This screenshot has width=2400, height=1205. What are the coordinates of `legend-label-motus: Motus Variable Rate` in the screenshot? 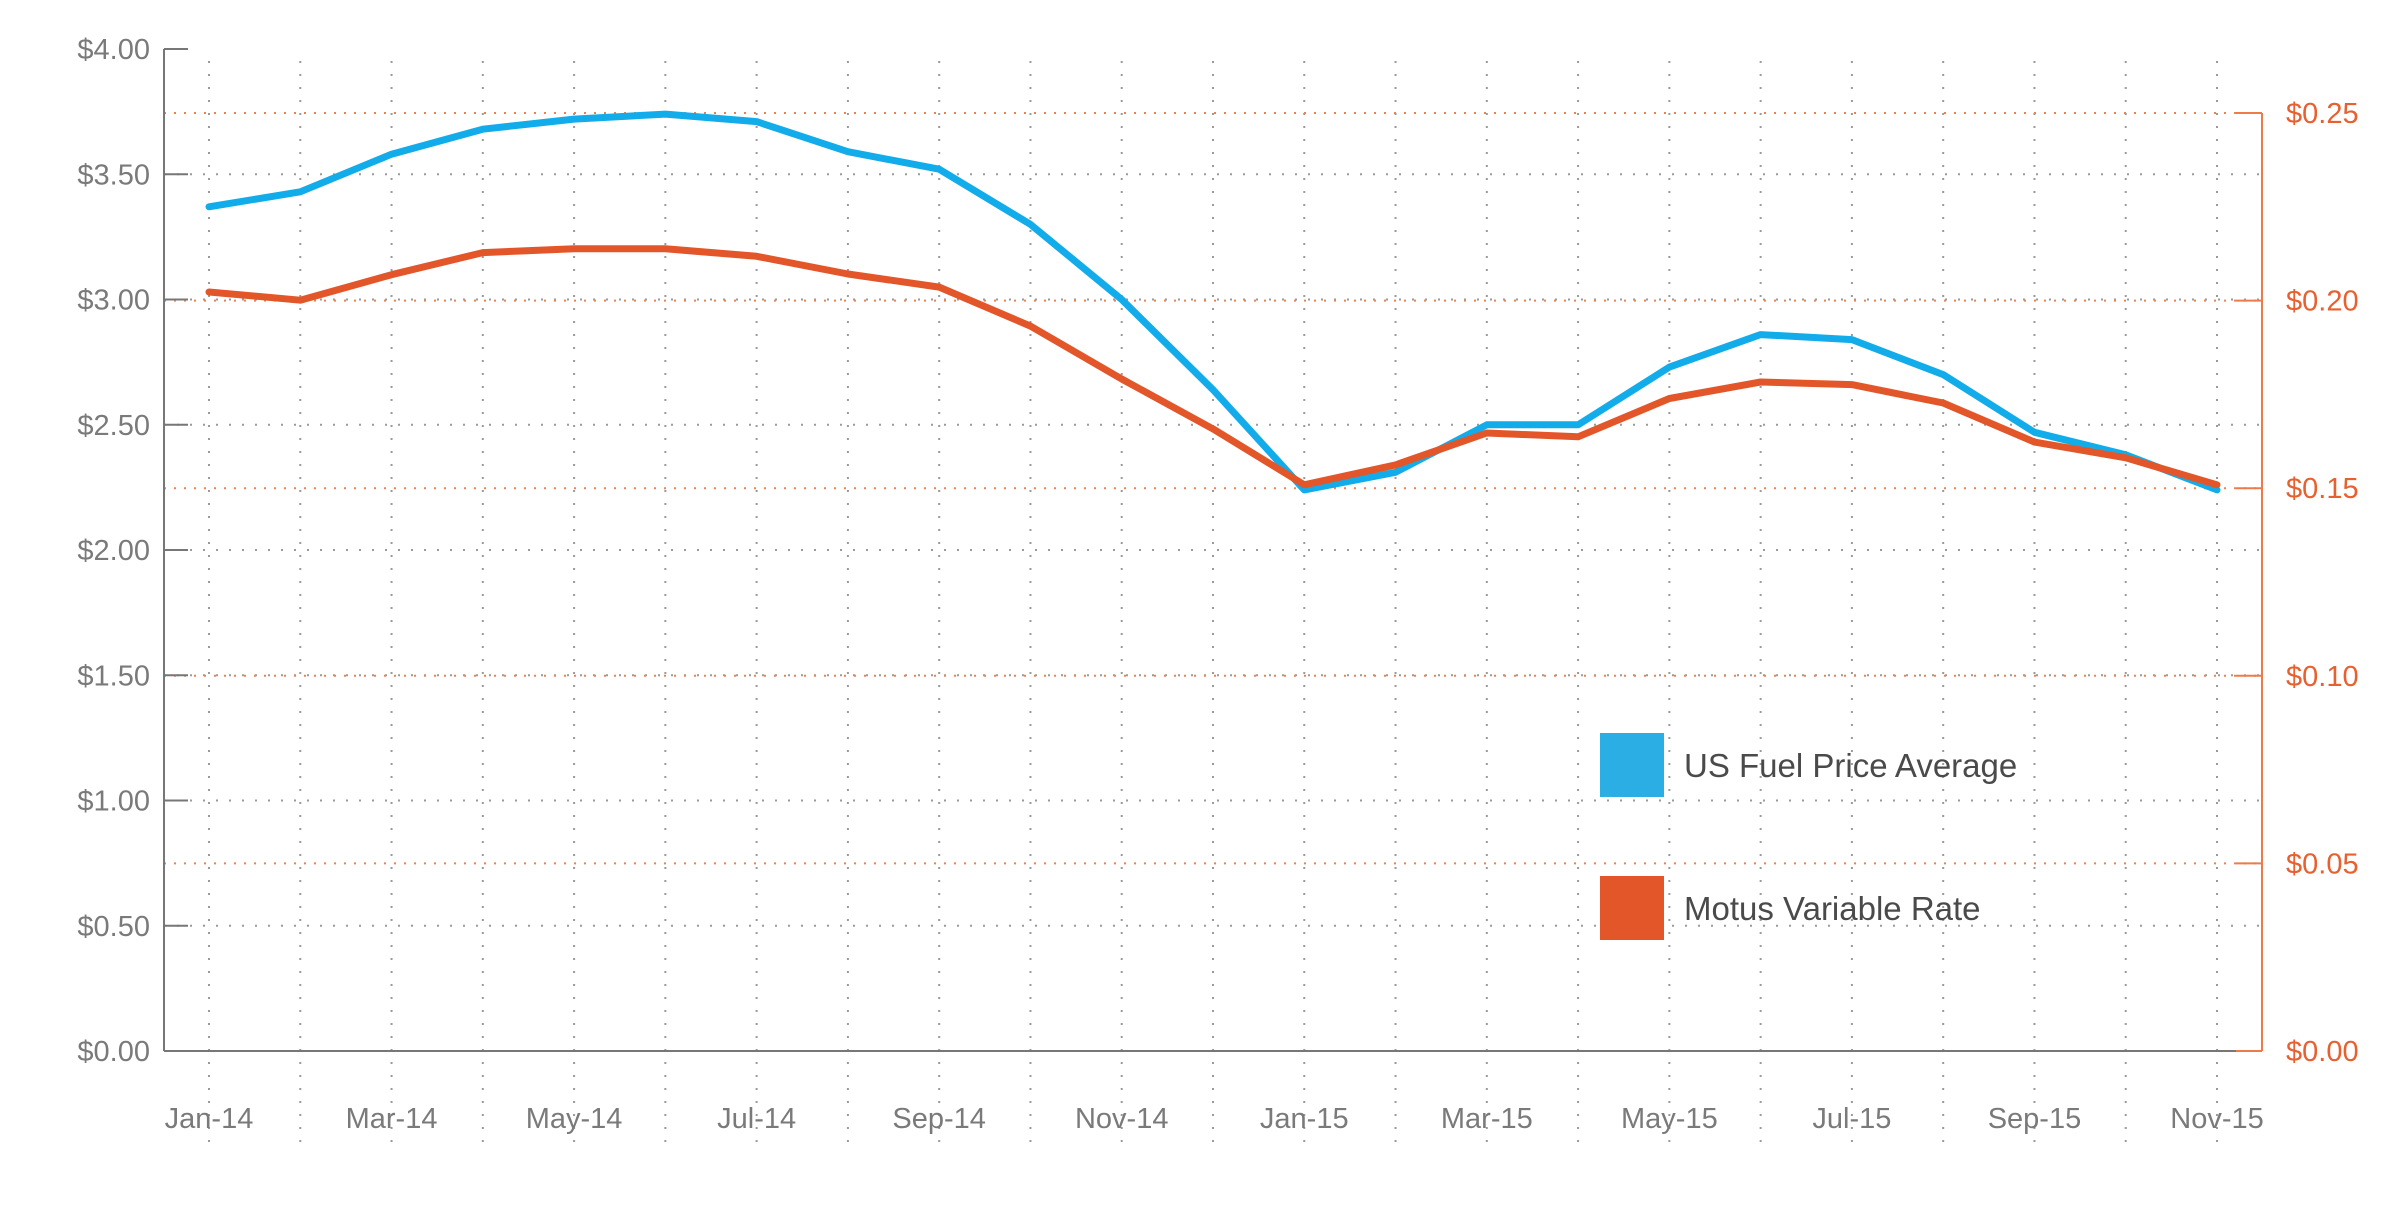 It's located at (1832, 908).